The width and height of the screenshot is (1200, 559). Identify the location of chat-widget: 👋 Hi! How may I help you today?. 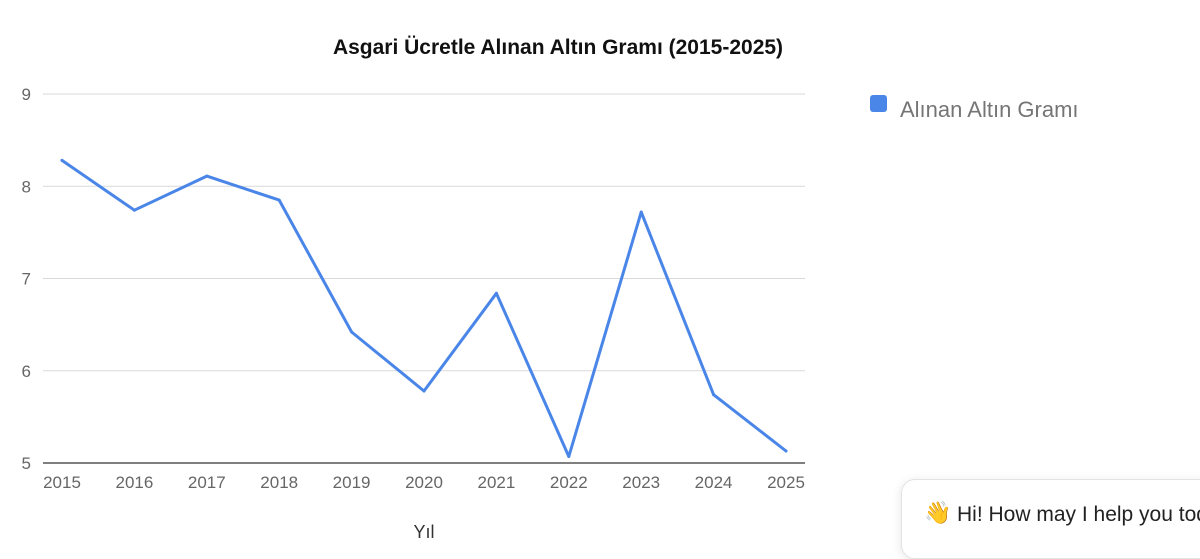
(1050, 519).